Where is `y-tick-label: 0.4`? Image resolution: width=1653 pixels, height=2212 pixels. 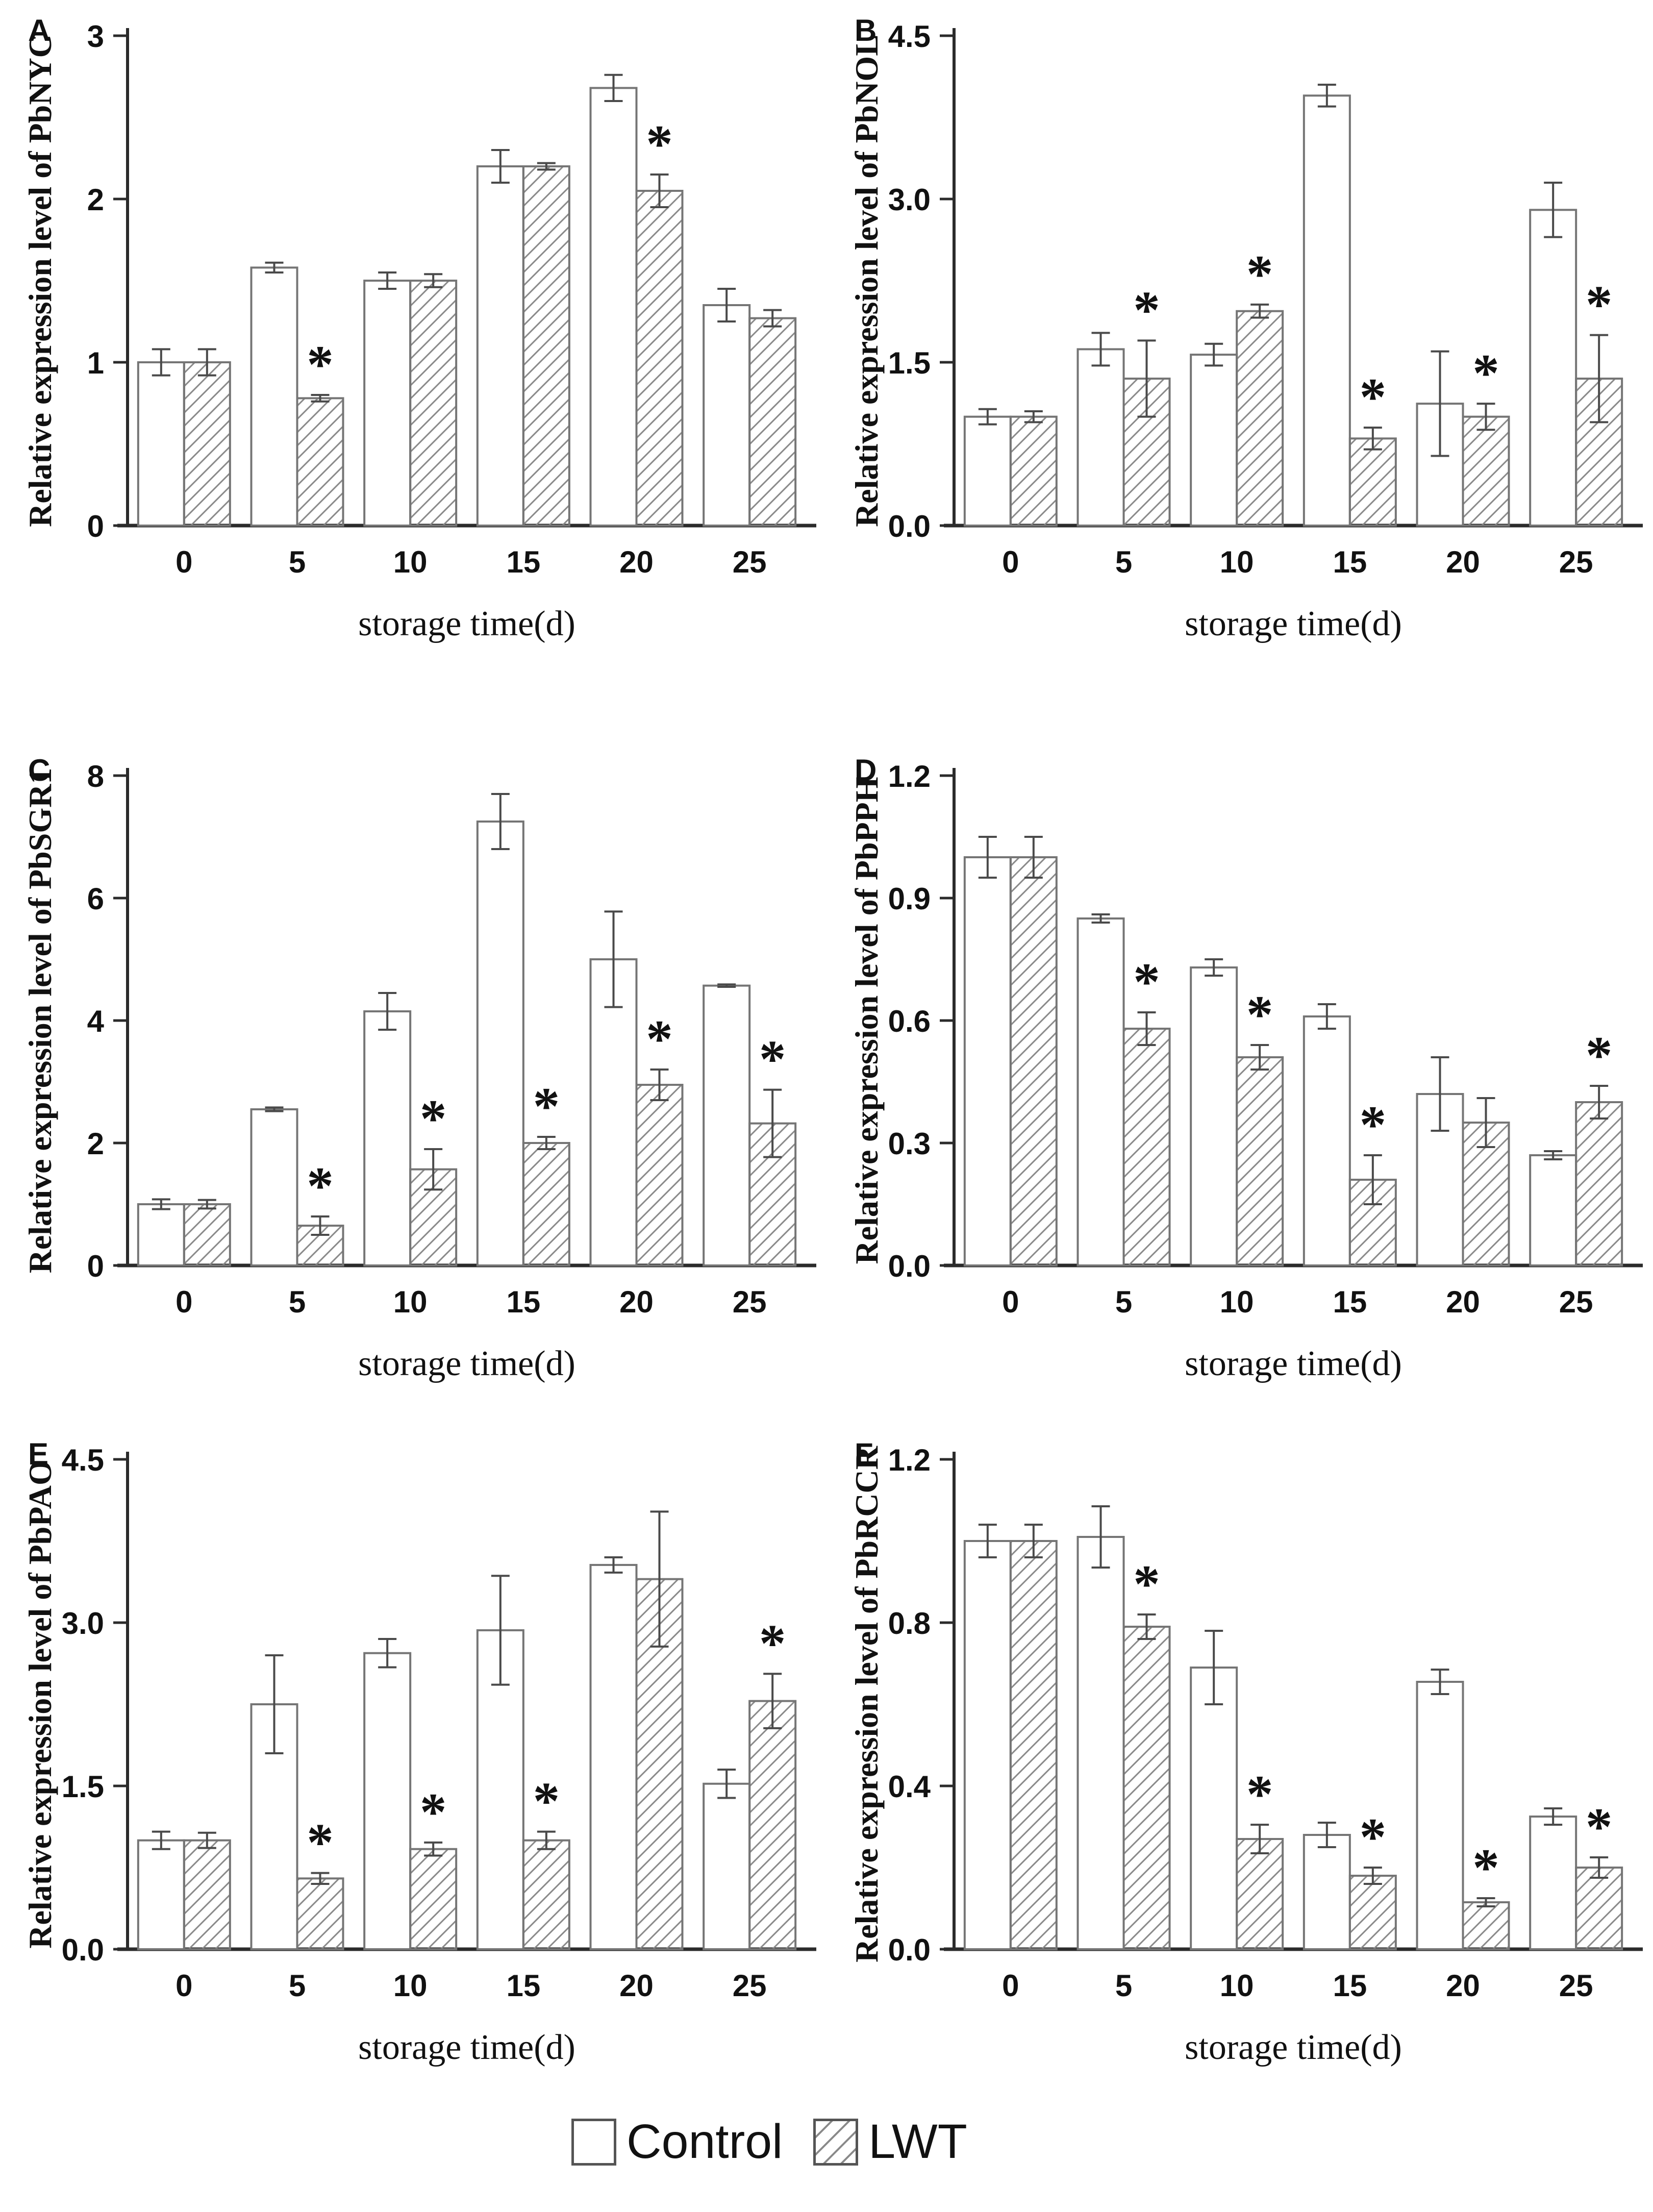 y-tick-label: 0.4 is located at coordinates (909, 1787).